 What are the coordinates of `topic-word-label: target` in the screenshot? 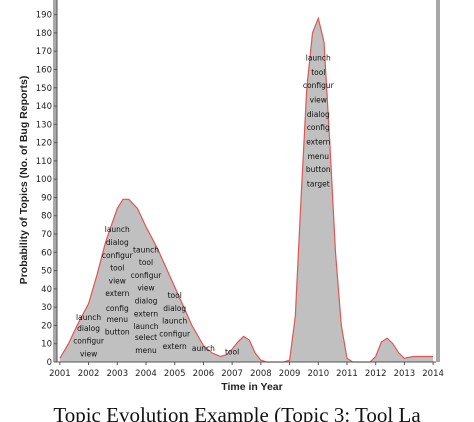 It's located at (318, 184).